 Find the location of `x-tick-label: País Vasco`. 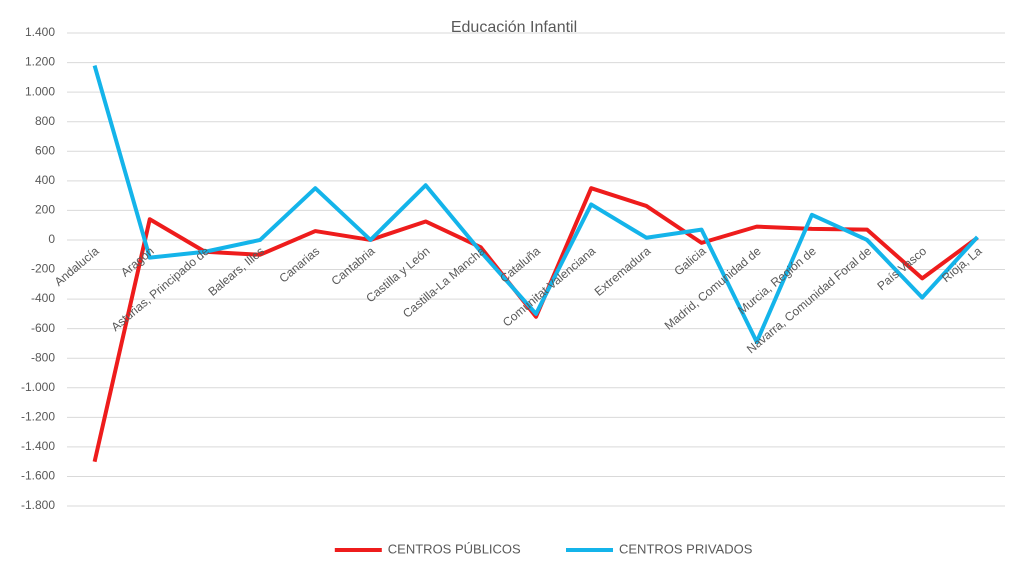

x-tick-label: País Vasco is located at coordinates (901, 268).